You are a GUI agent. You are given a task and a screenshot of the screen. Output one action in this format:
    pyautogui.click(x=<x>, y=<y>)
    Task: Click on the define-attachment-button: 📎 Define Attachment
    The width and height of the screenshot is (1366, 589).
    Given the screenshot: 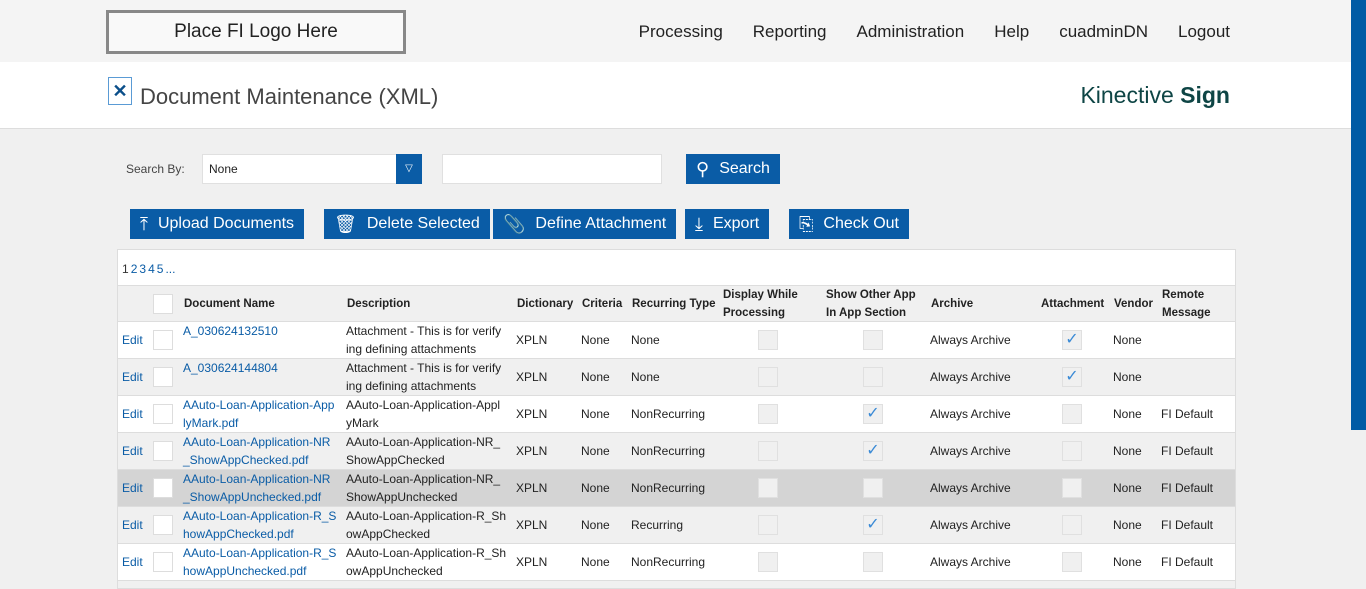 What is the action you would take?
    pyautogui.click(x=585, y=224)
    